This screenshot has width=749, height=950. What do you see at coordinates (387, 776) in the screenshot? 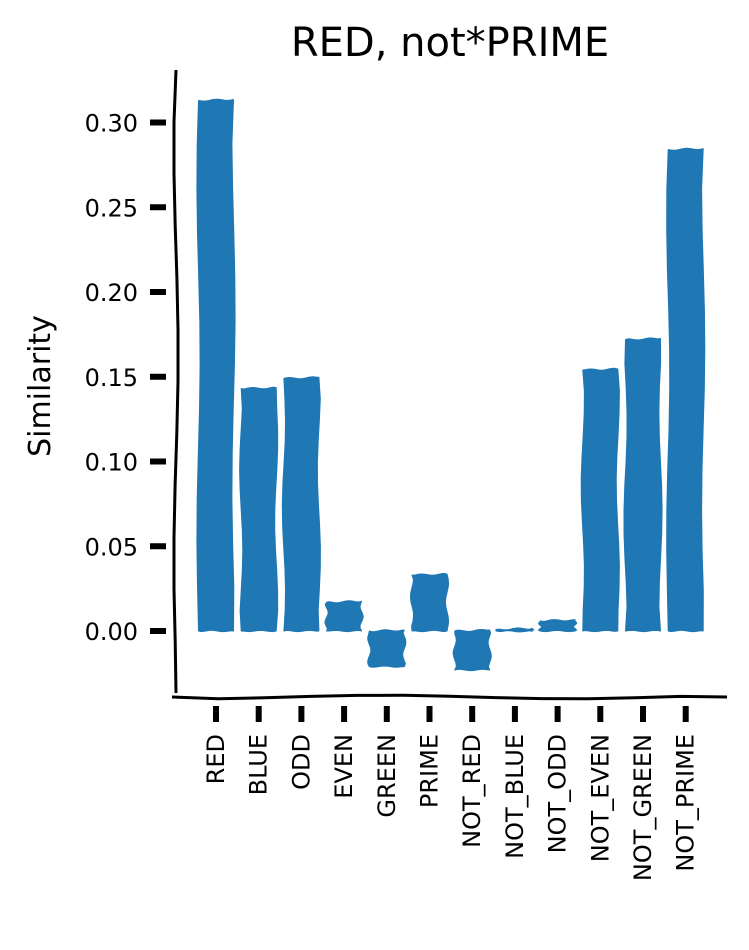
I see `x-tick-label: GREEN` at bounding box center [387, 776].